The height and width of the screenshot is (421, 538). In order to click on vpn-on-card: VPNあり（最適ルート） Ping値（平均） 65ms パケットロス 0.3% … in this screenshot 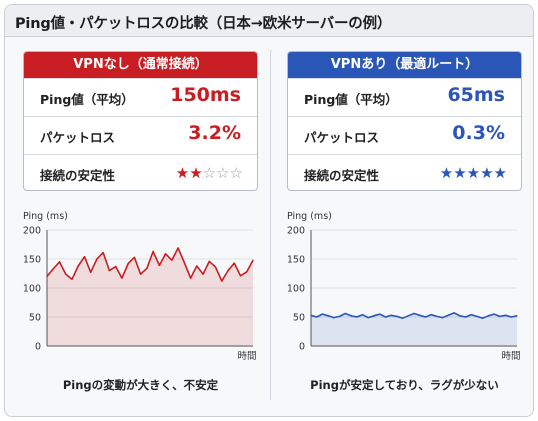, I will do `click(404, 121)`.